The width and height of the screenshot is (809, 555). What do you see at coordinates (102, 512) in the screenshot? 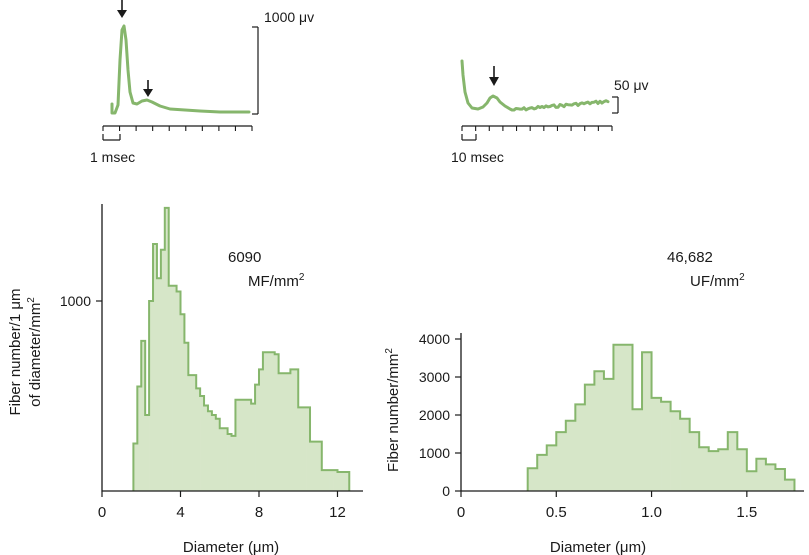
I see `x-tick-label: 0` at bounding box center [102, 512].